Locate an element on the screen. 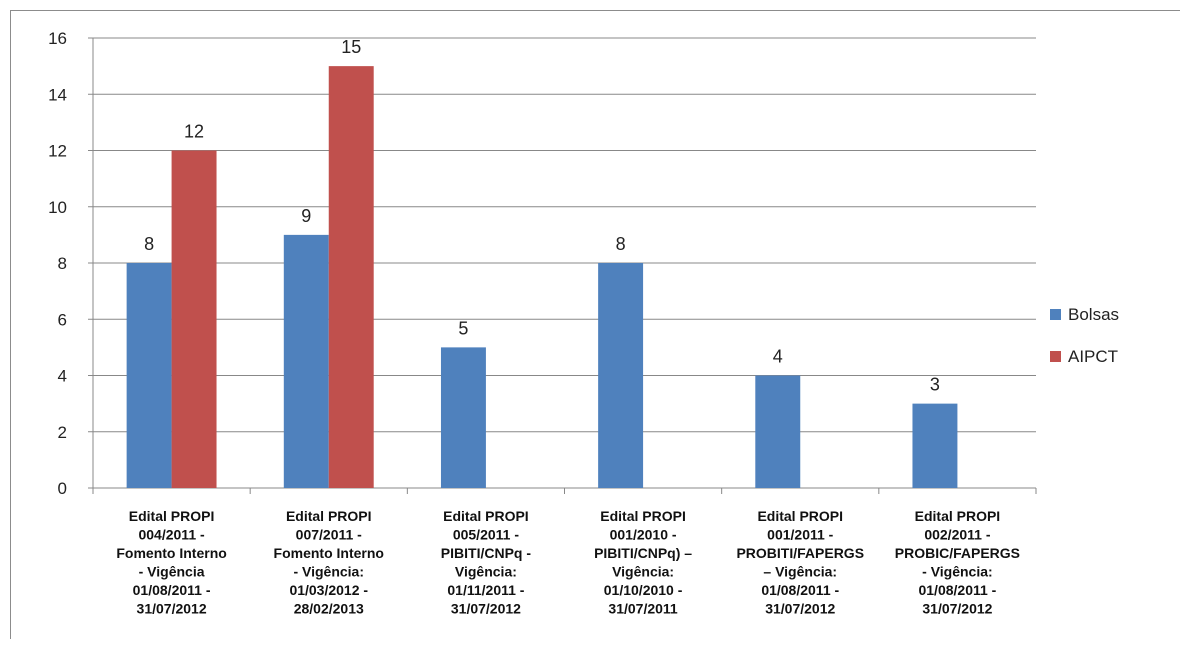  x-category-label-line: PROBITI/FAPERGS is located at coordinates (800, 553).